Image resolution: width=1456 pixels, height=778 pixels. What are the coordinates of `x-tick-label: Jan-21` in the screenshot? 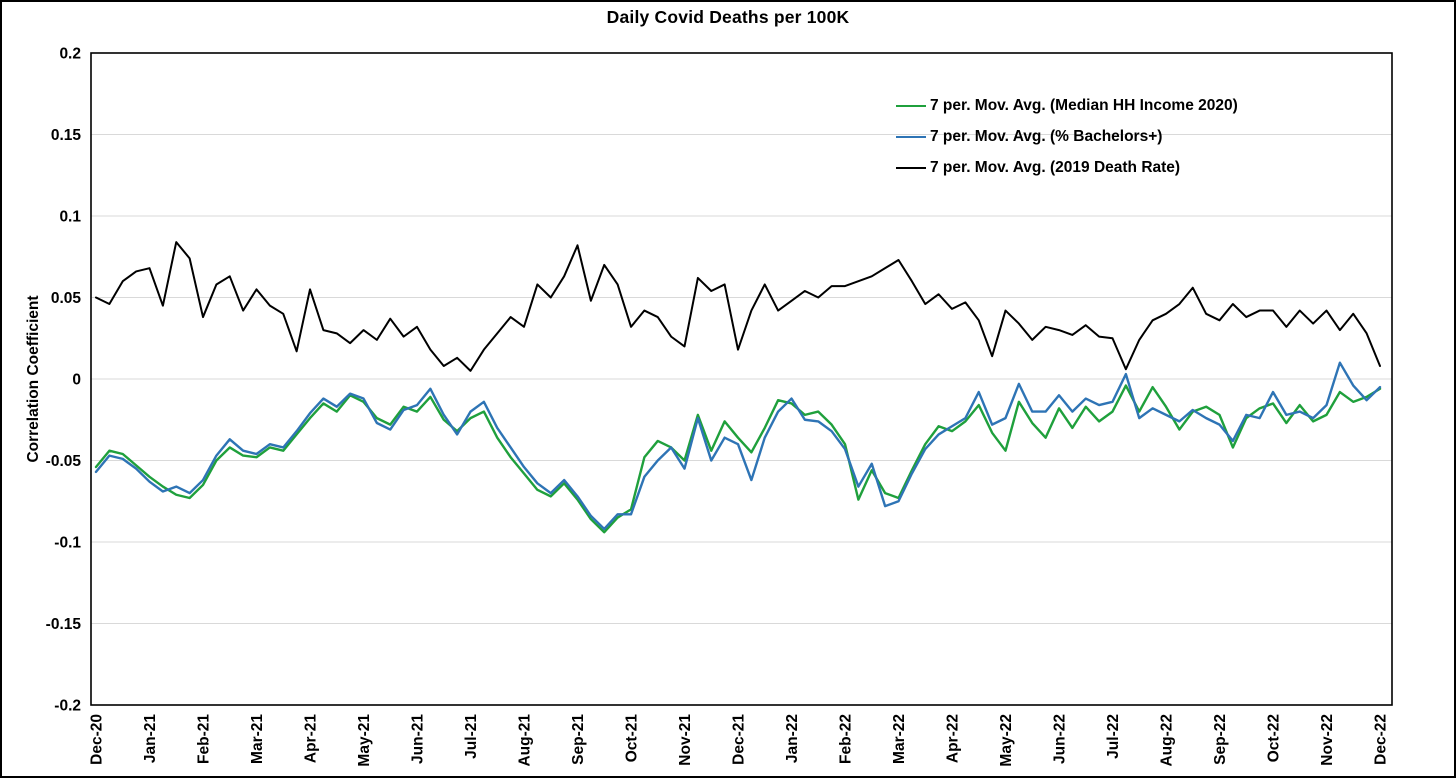 It's located at (150, 738).